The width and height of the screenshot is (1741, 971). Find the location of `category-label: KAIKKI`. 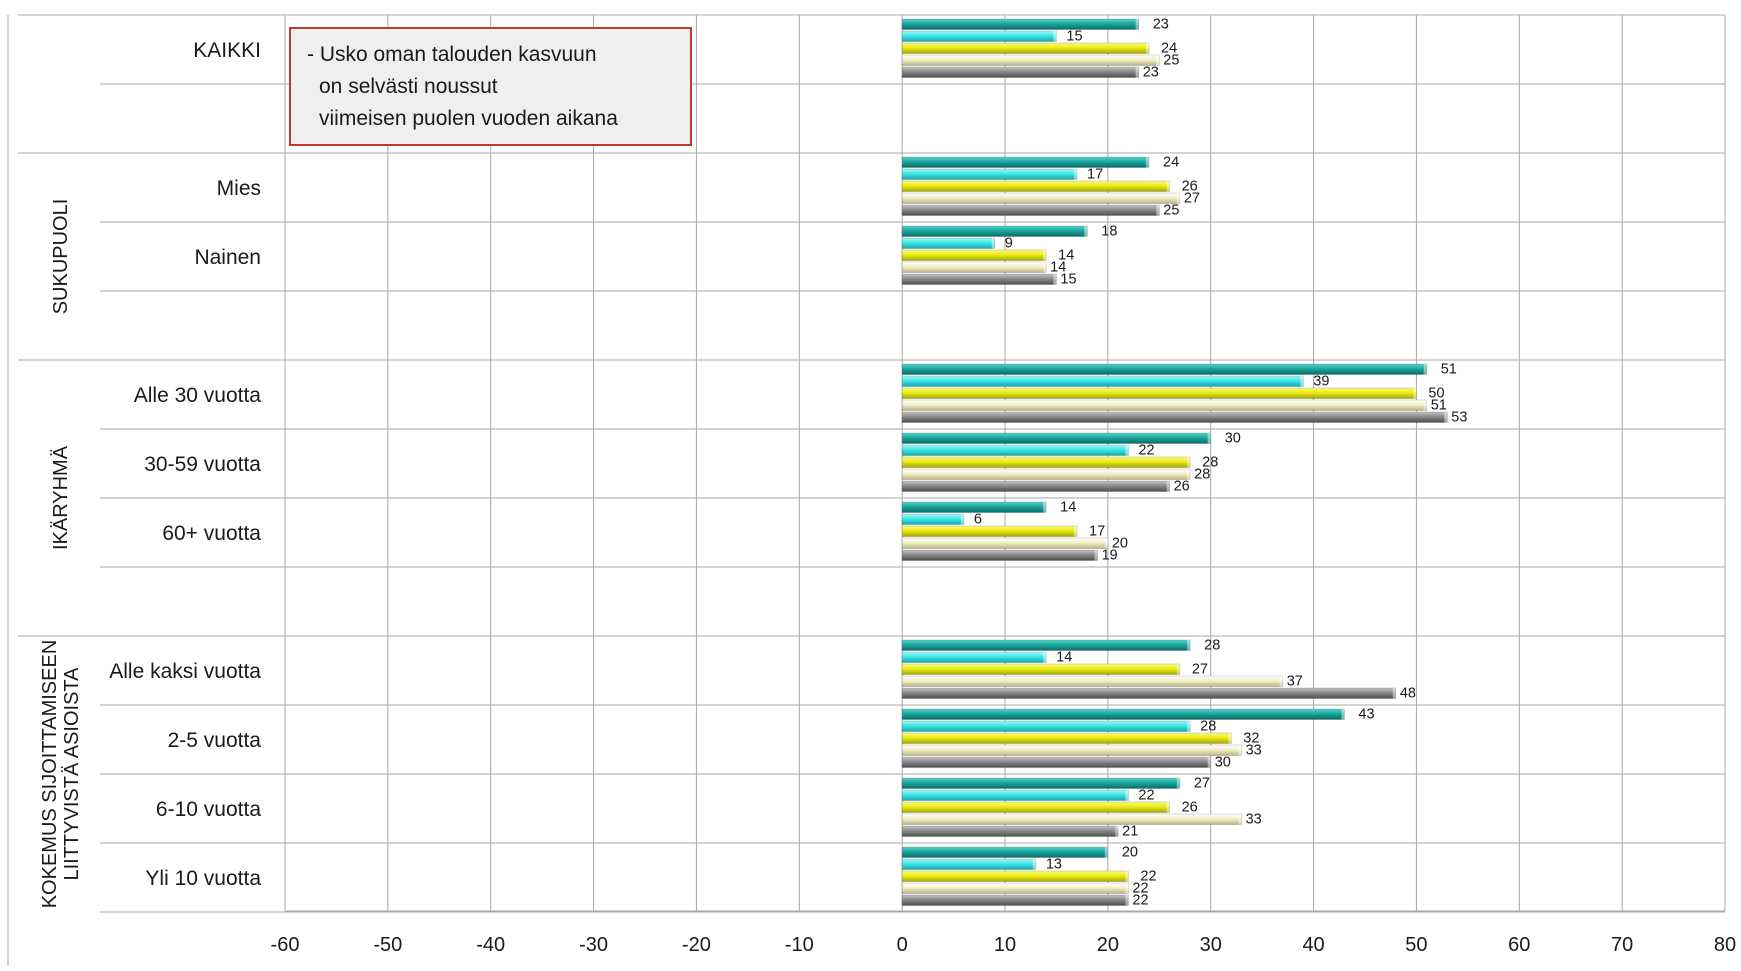

category-label: KAIKKI is located at coordinates (227, 50).